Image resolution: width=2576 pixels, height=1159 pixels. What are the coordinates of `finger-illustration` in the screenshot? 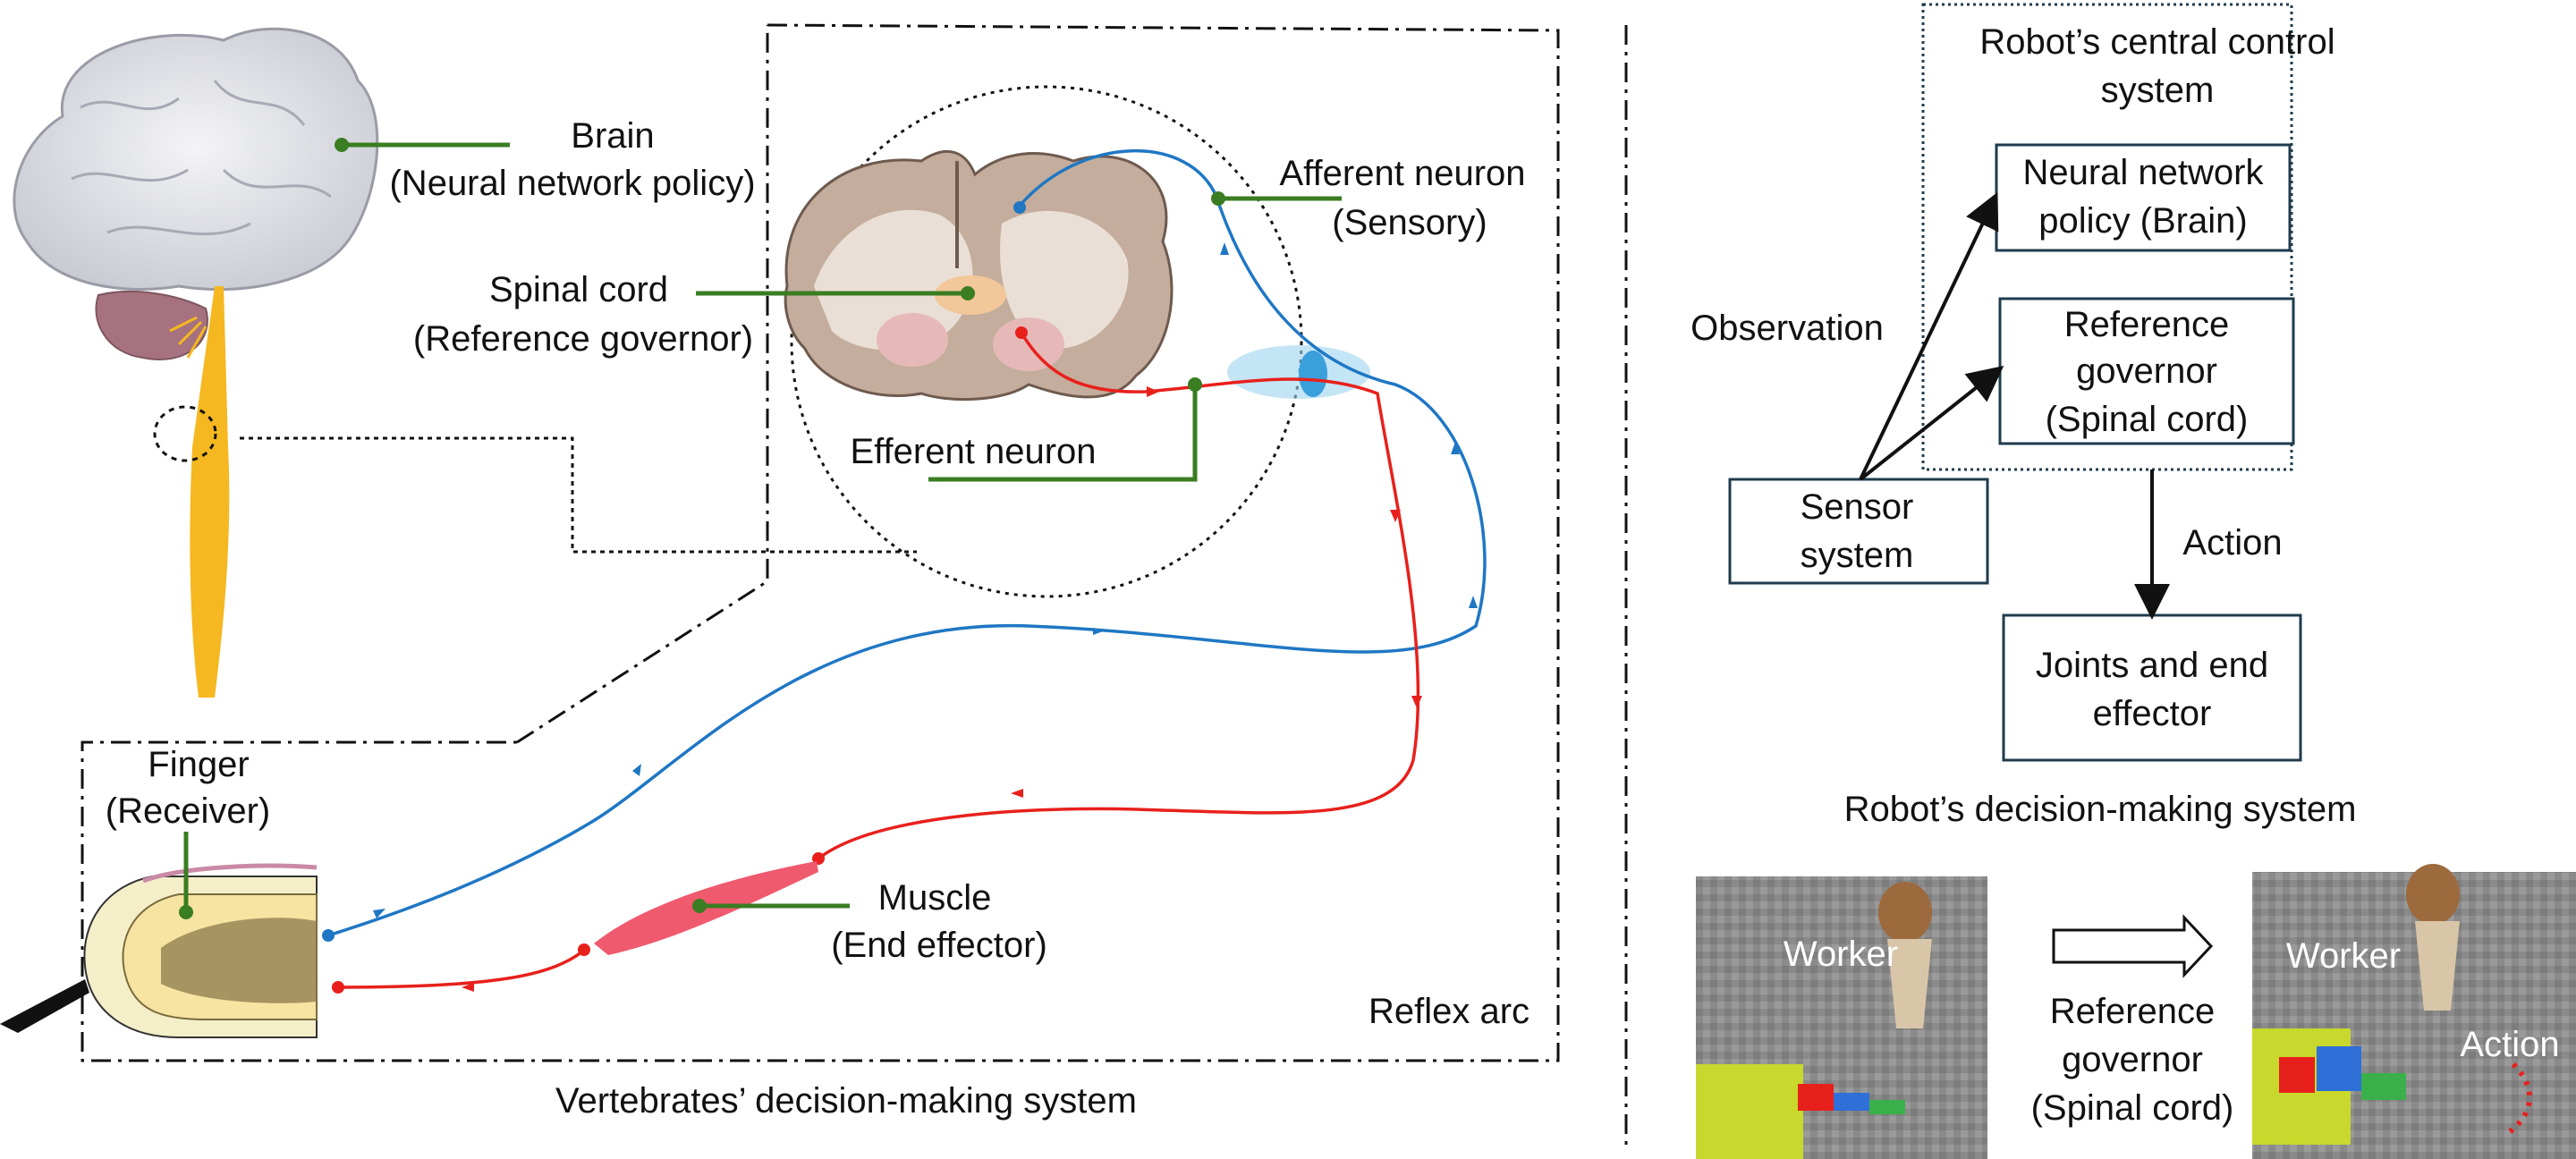 It's located at (159, 951).